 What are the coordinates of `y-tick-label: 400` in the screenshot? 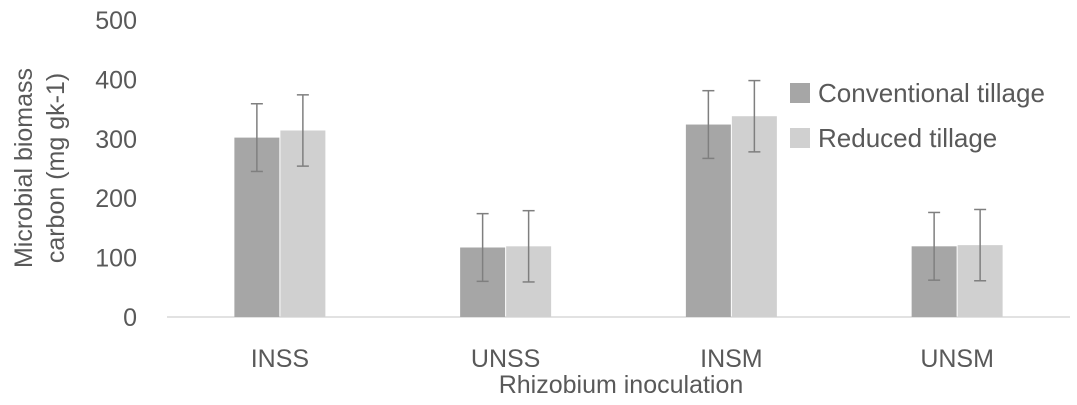 It's located at (116, 80).